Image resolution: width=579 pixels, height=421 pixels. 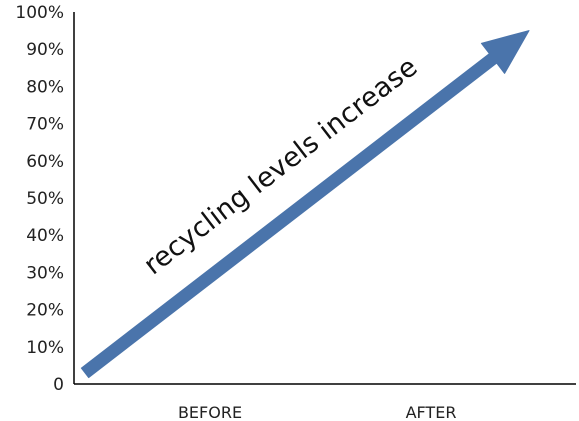 I want to click on y-tick-label: 90%, so click(x=45, y=50).